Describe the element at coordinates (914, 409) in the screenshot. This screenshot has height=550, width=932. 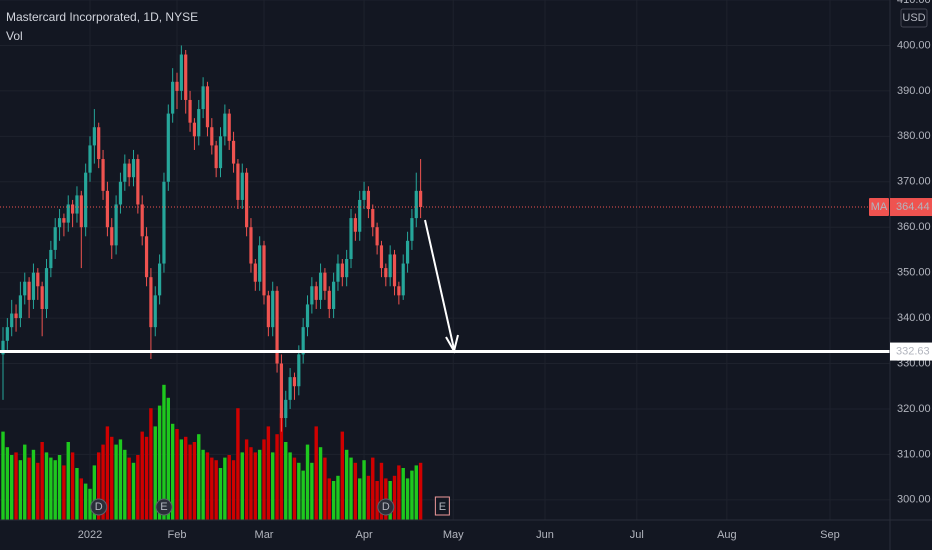
I see `y-tick-label: 320.00` at that location.